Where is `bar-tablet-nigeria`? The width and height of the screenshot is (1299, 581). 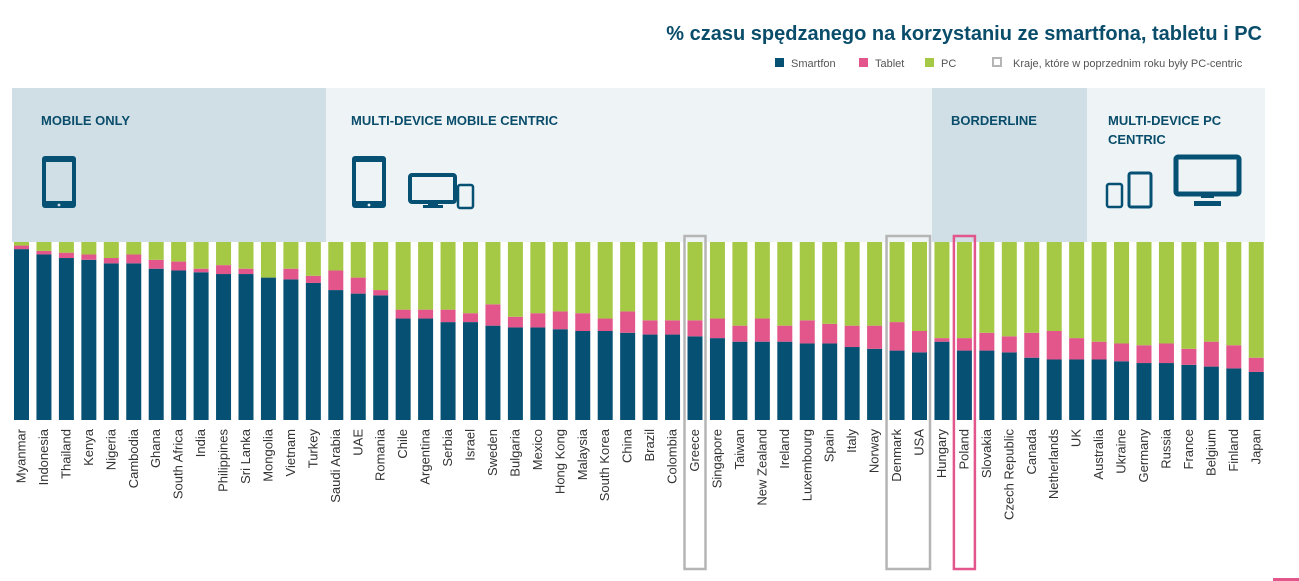
bar-tablet-nigeria is located at coordinates (111, 261).